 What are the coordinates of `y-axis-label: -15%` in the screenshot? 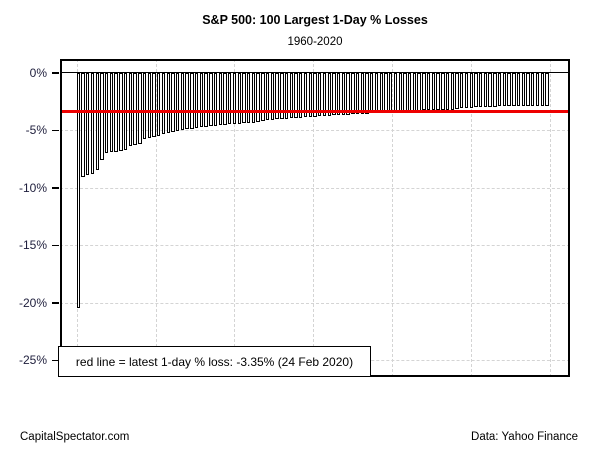 It's located at (32, 245).